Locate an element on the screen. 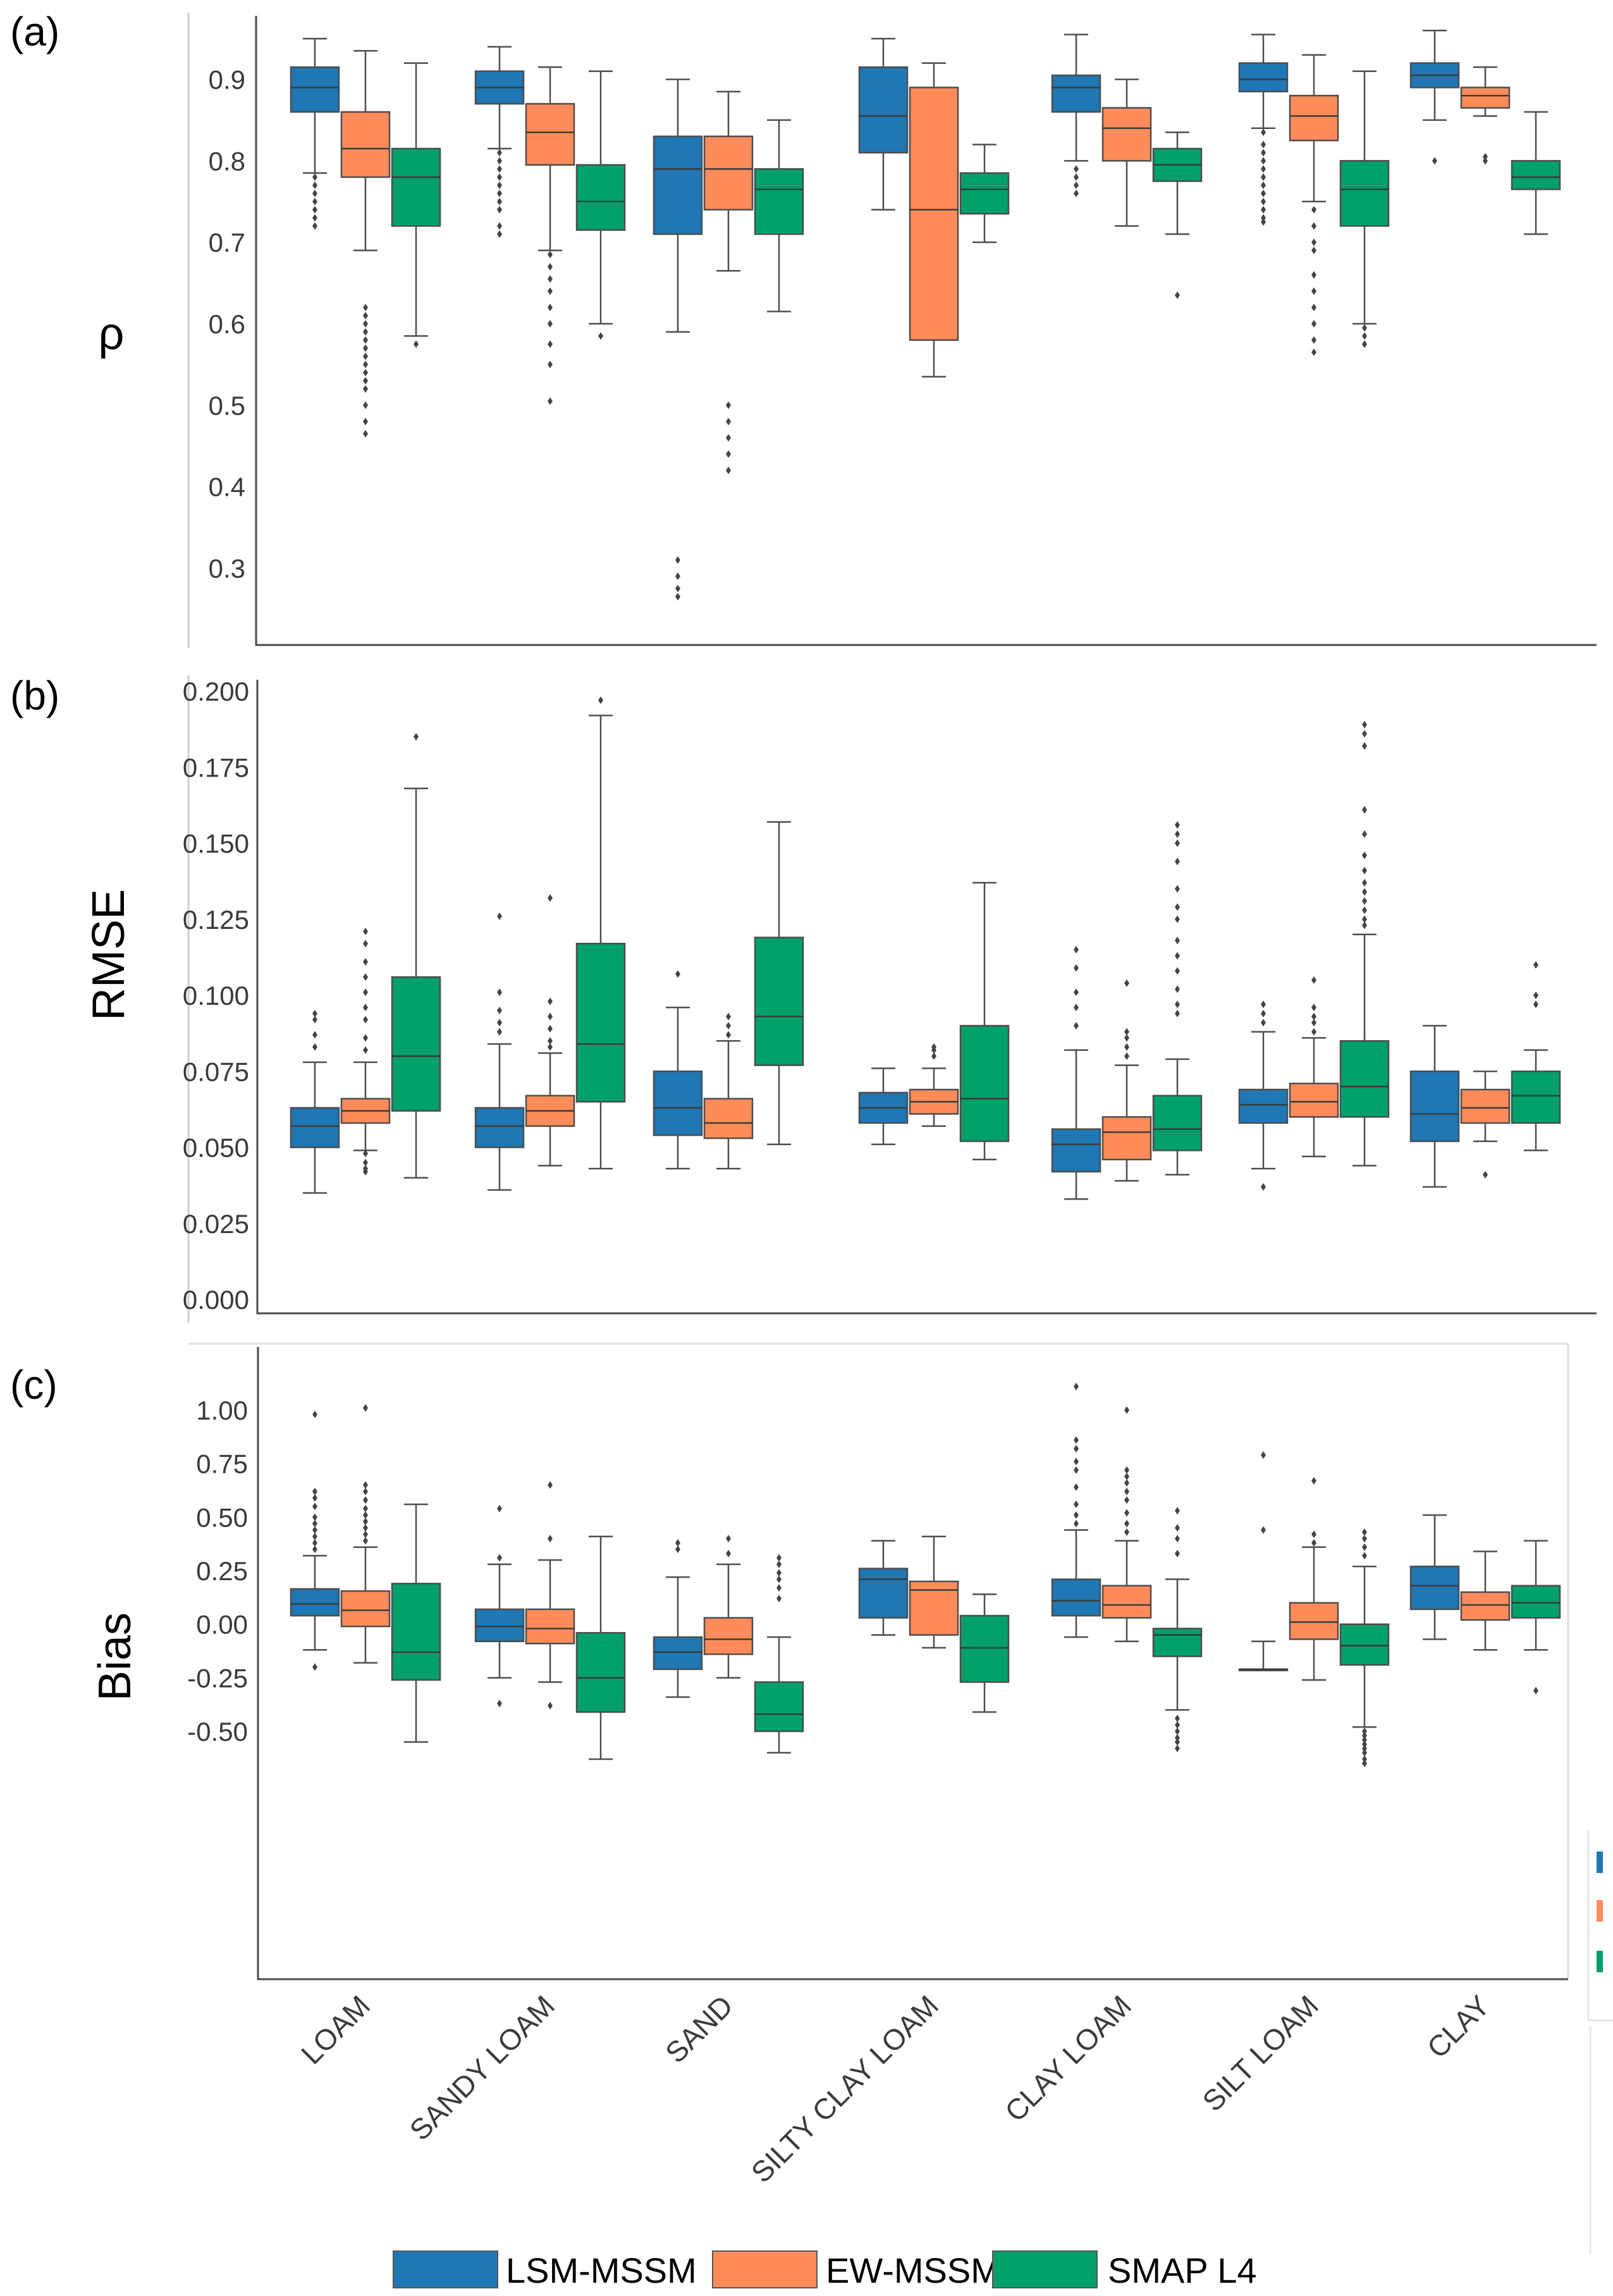  y-tick-label: 0.125 is located at coordinates (216, 920).